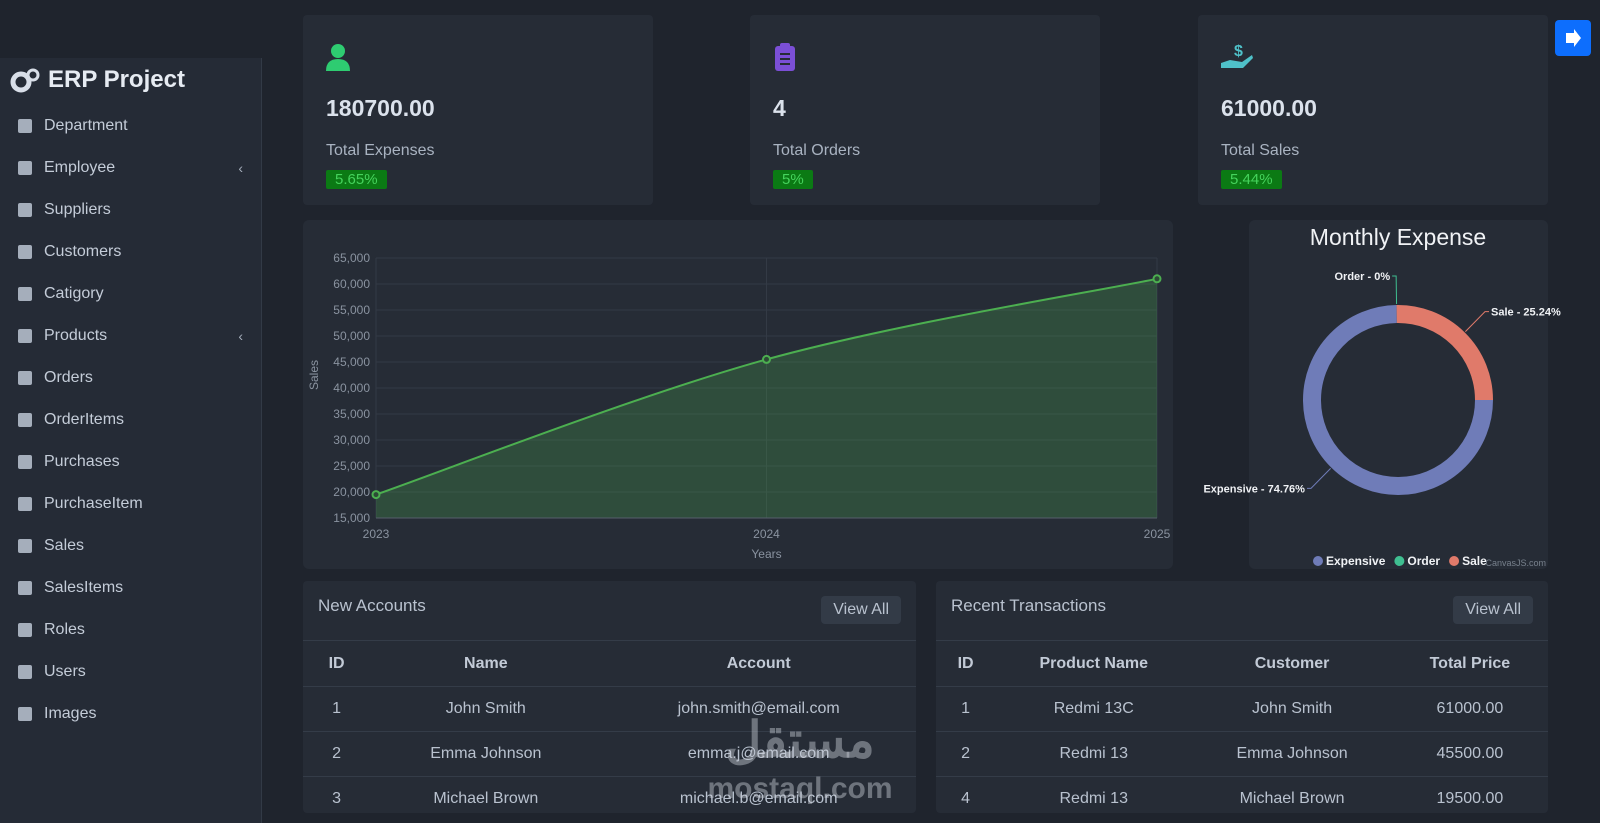 Image resolution: width=1600 pixels, height=823 pixels. What do you see at coordinates (86, 125) in the screenshot?
I see `nav-label: Department` at bounding box center [86, 125].